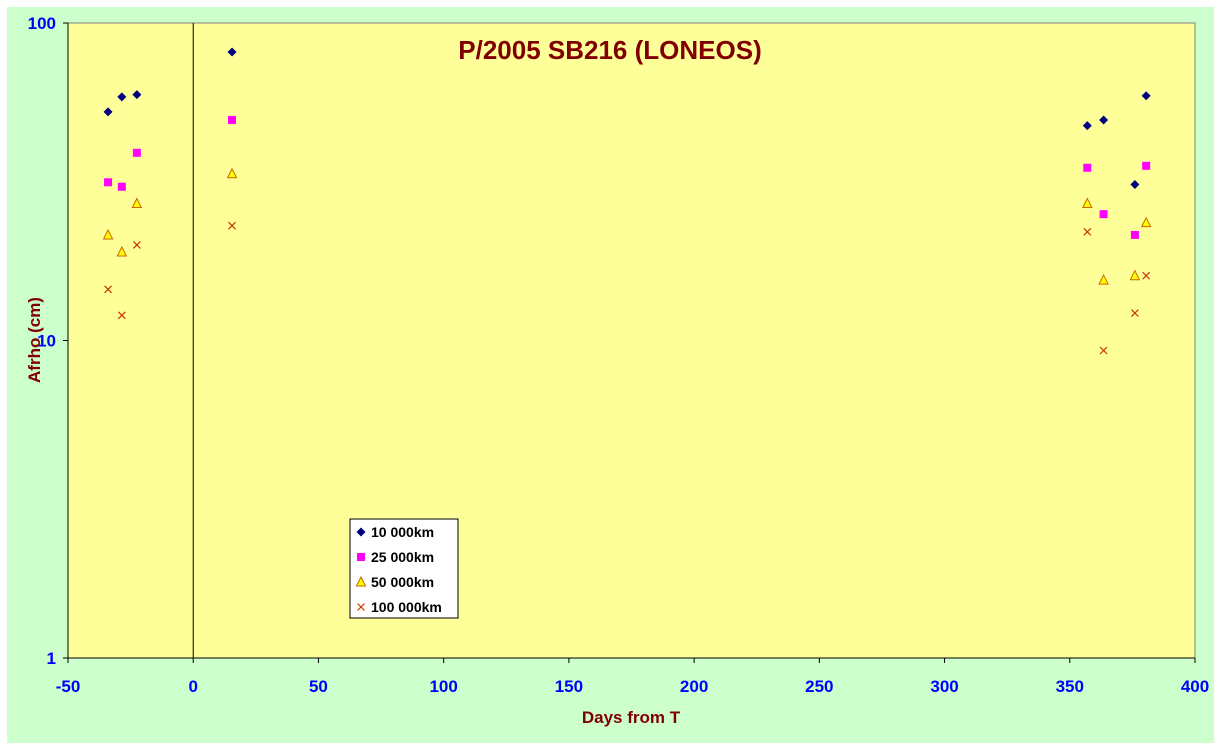 This screenshot has height=750, width=1221. Describe the element at coordinates (402, 557) in the screenshot. I see `legend-label-2: 25 000km` at that location.